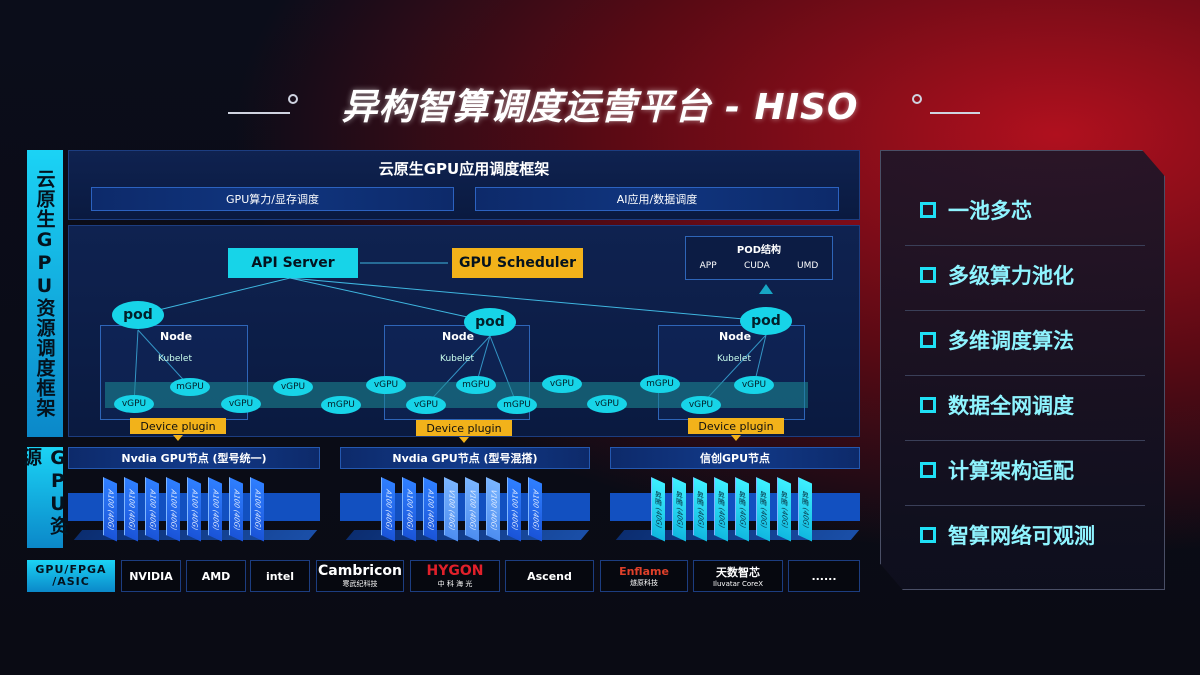 The image size is (1200, 675). Describe the element at coordinates (293, 99) in the screenshot. I see `title-dot-left` at that location.